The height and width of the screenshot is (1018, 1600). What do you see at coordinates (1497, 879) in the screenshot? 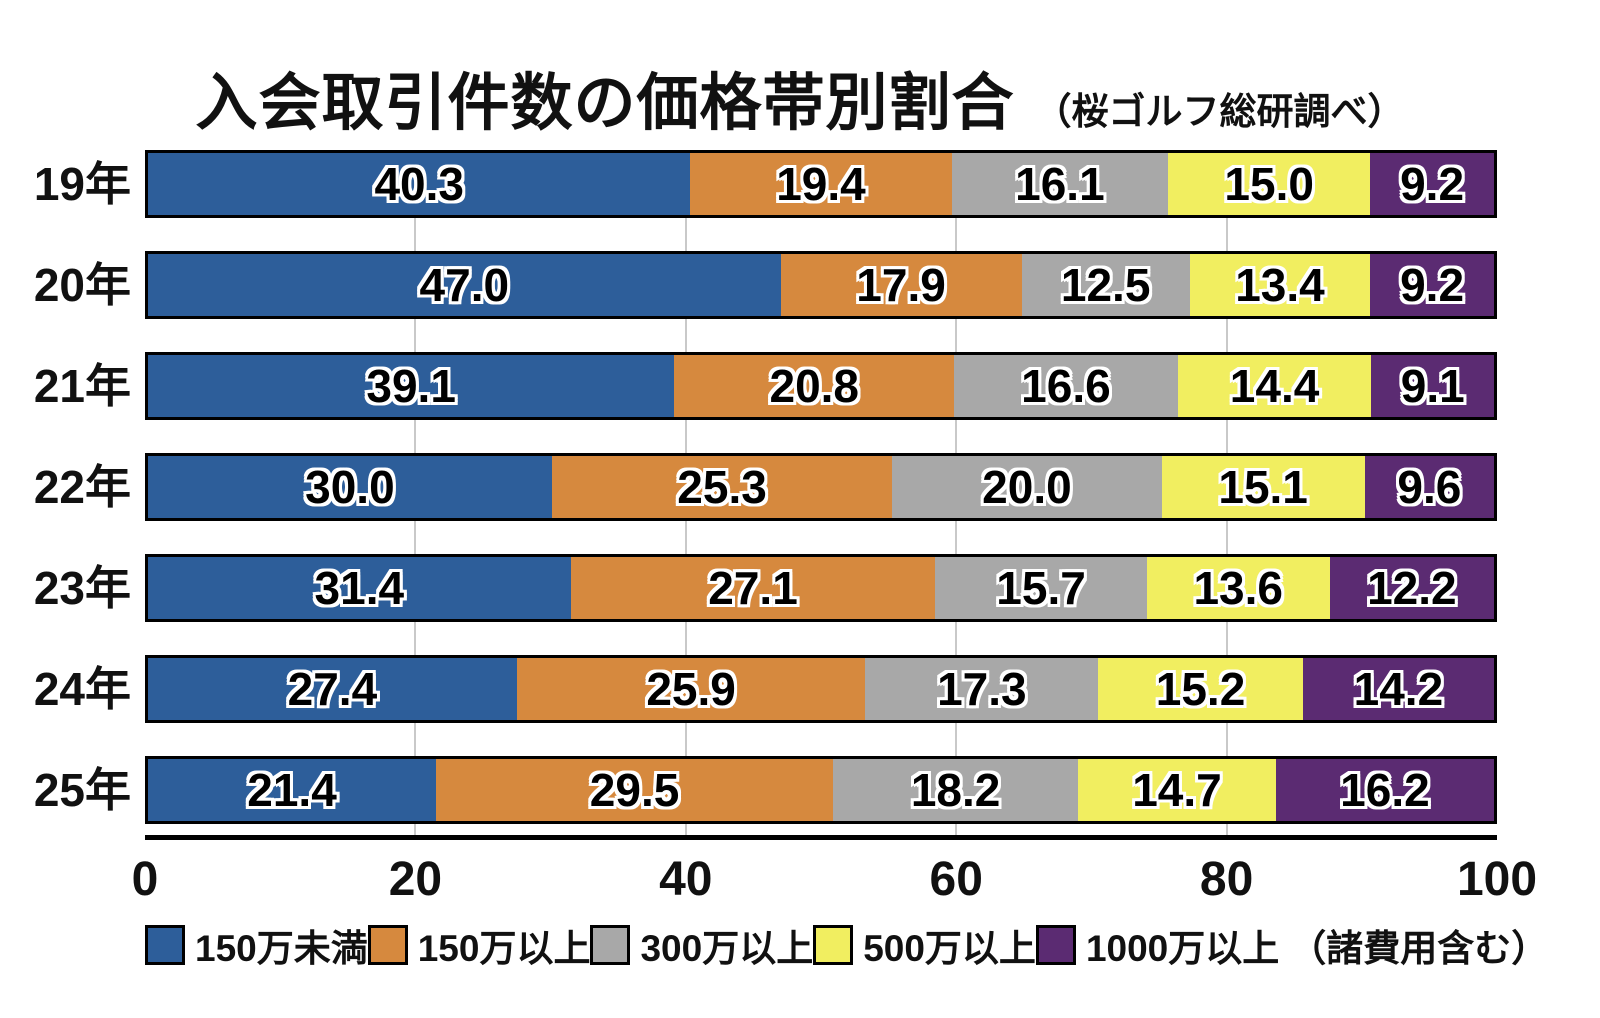
I see `x-axis-label: 100` at bounding box center [1497, 879].